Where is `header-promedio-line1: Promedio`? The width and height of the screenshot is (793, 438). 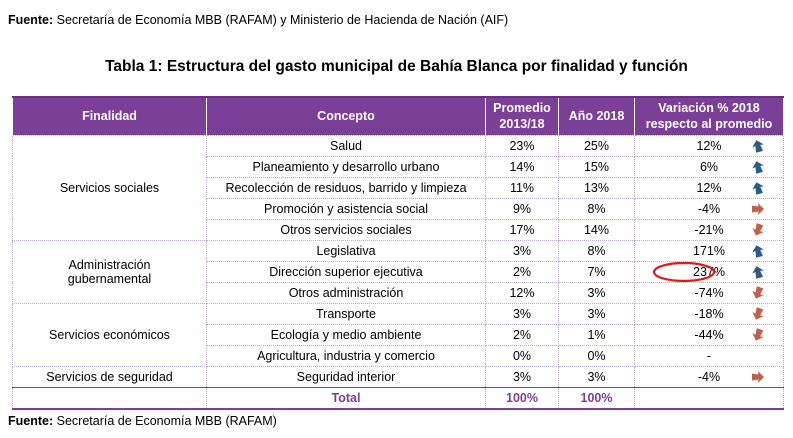
header-promedio-line1: Promedio is located at coordinates (522, 108).